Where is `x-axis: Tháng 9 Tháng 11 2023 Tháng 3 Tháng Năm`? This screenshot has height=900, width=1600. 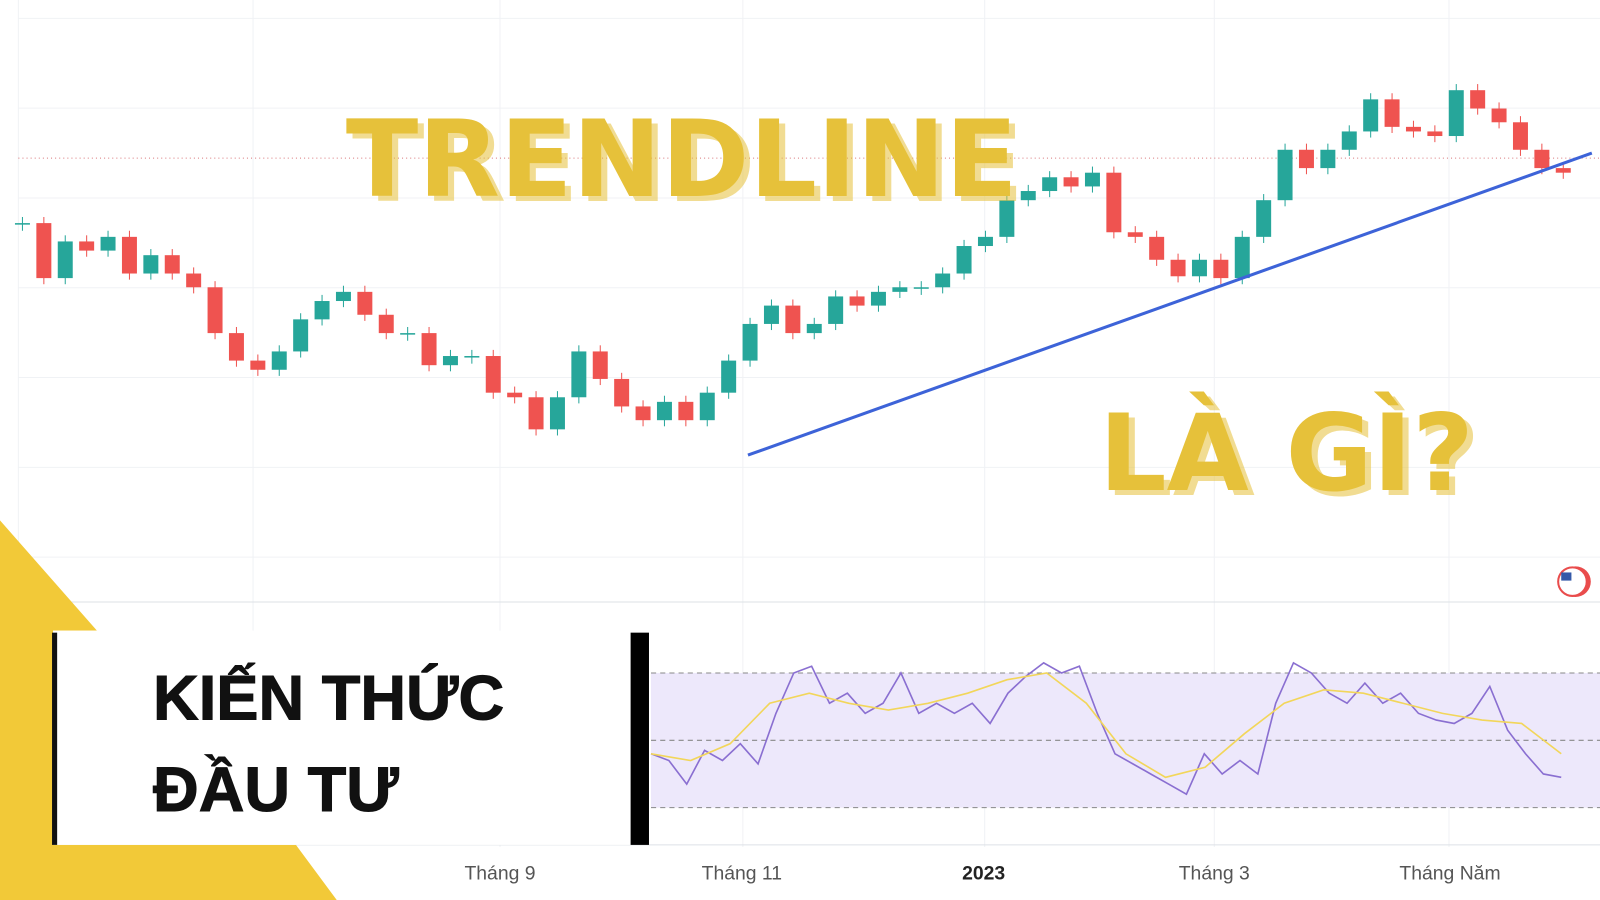 x-axis: Tháng 9 Tháng 11 2023 Tháng 3 Tháng Năm is located at coordinates (982, 874).